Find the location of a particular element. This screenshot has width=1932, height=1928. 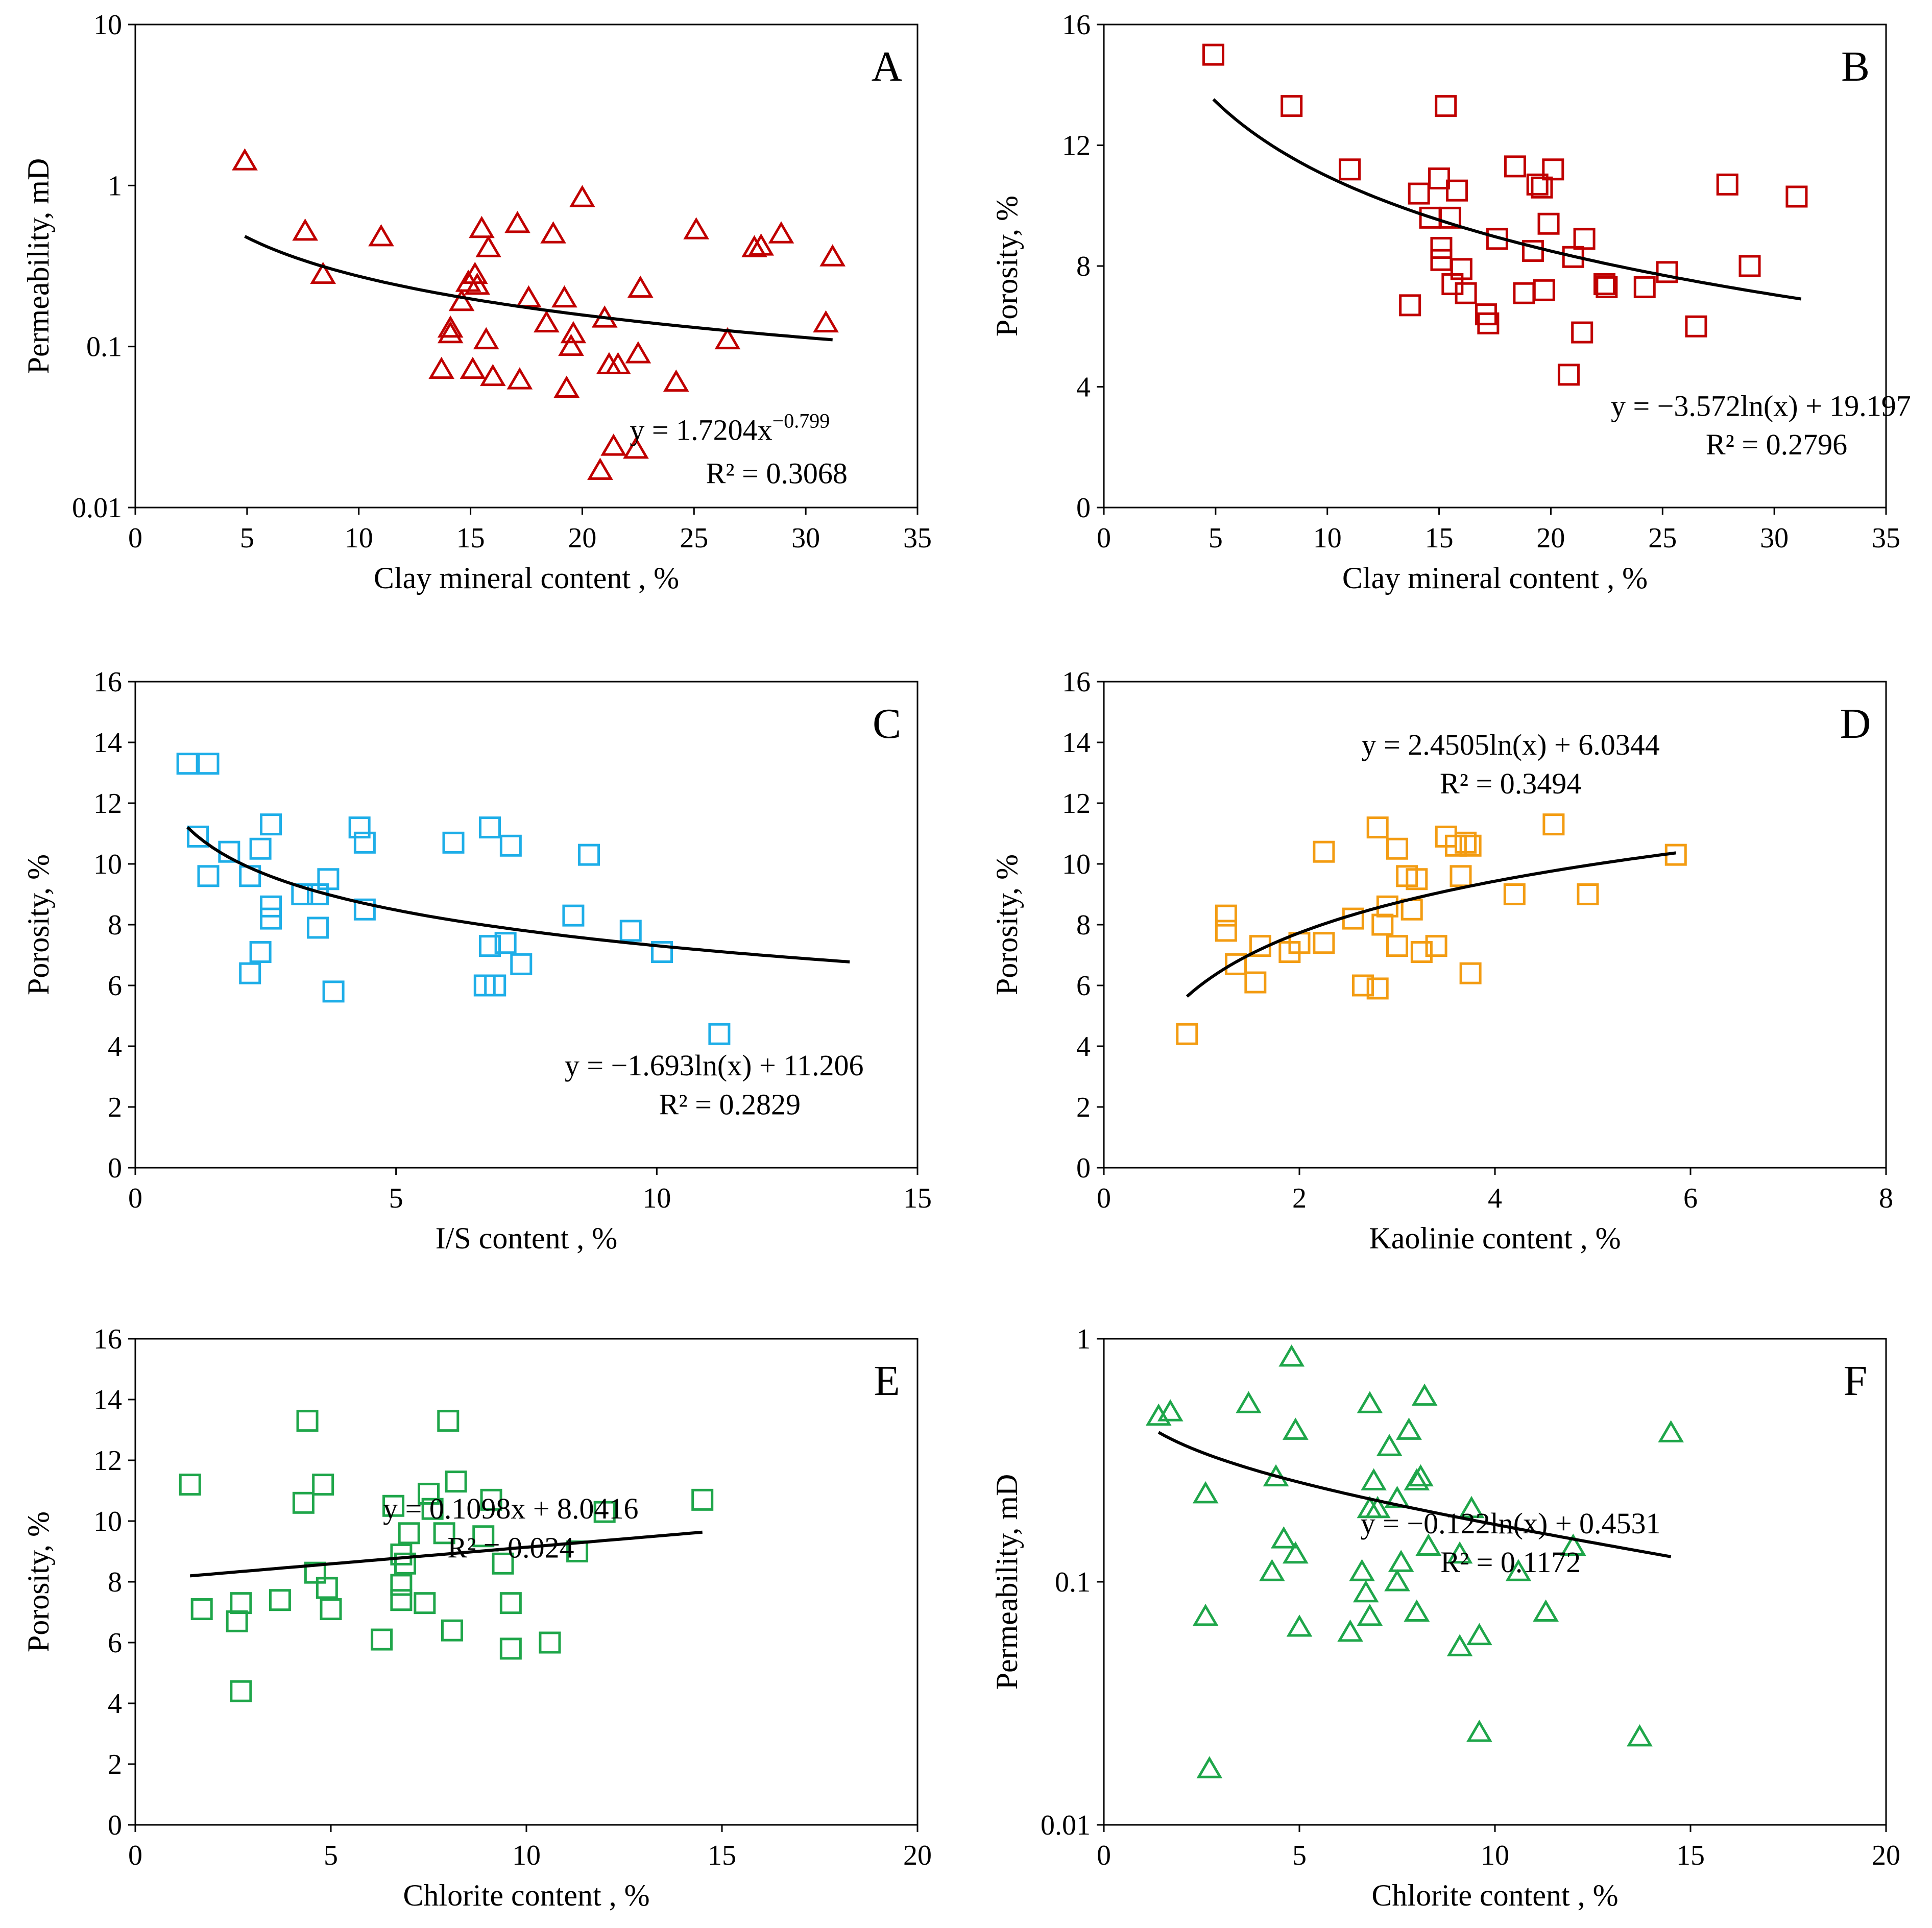

x-tick-label: 6 is located at coordinates (1690, 1198).